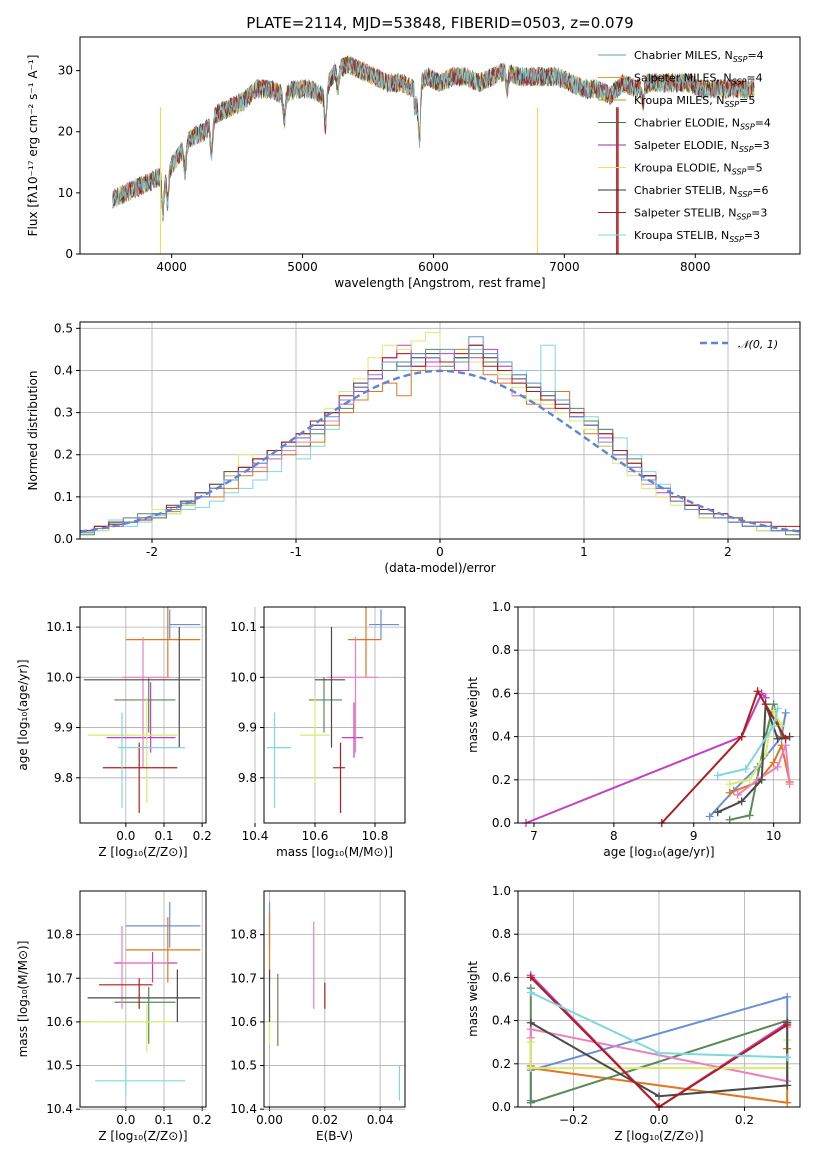  Describe the element at coordinates (501, 693) in the screenshot. I see `y-tick-label: 0.6` at that location.